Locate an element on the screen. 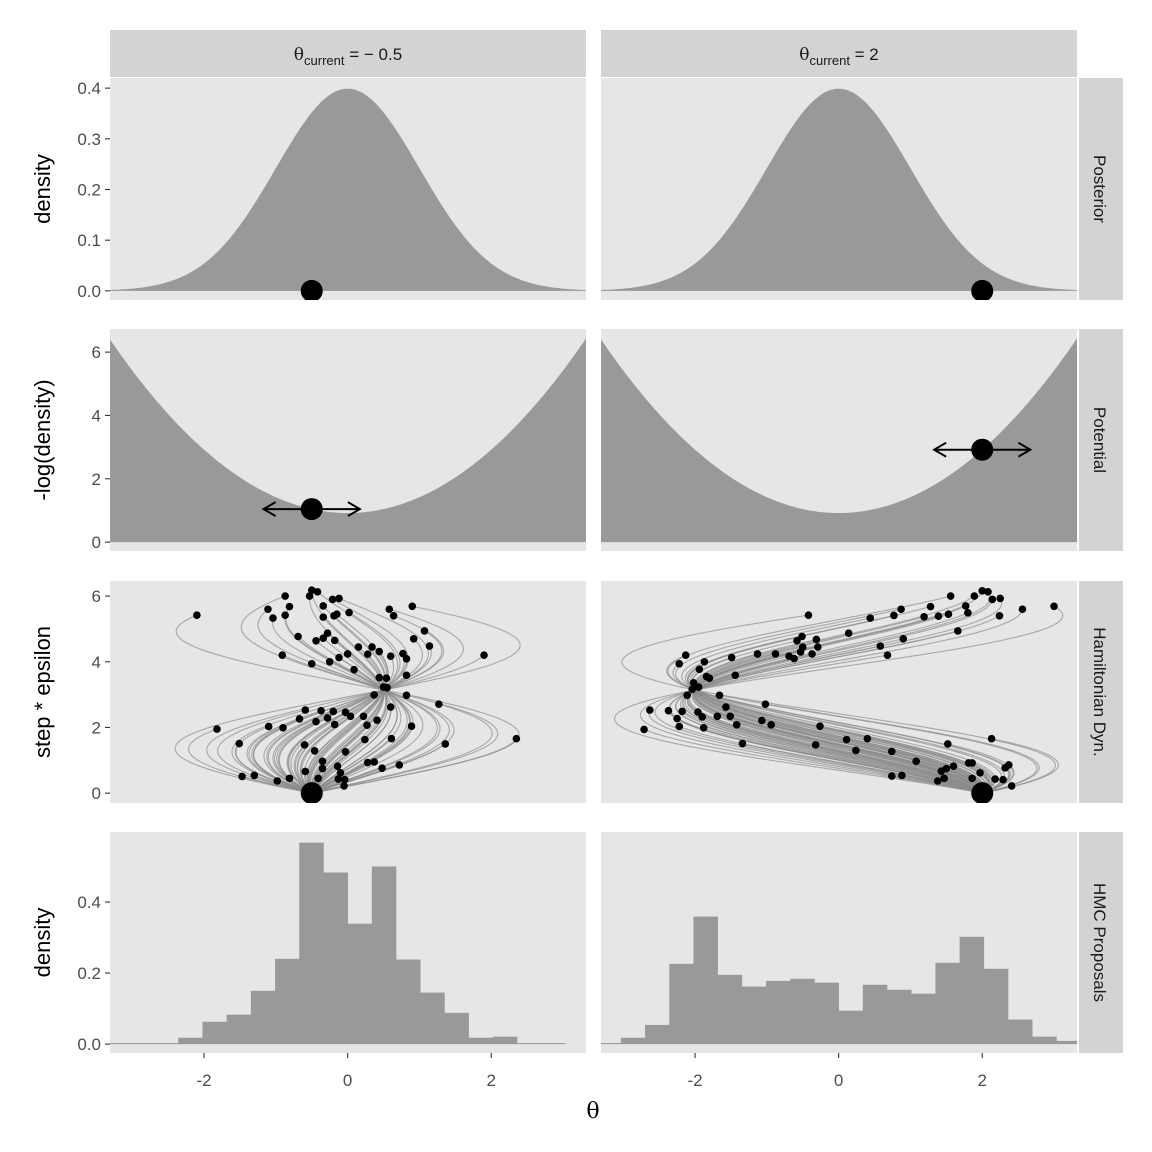 This screenshot has width=1152, height=1152. column-strip is located at coordinates (839, 53).